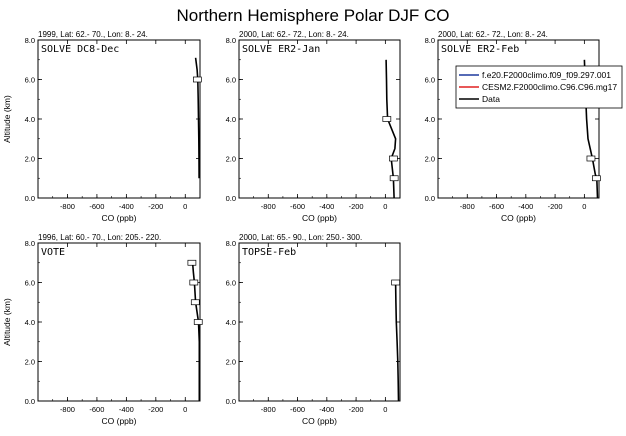 The height and width of the screenshot is (436, 626). What do you see at coordinates (281, 49) in the screenshot?
I see `panel-label: SOLVE ER2-Jan` at bounding box center [281, 49].